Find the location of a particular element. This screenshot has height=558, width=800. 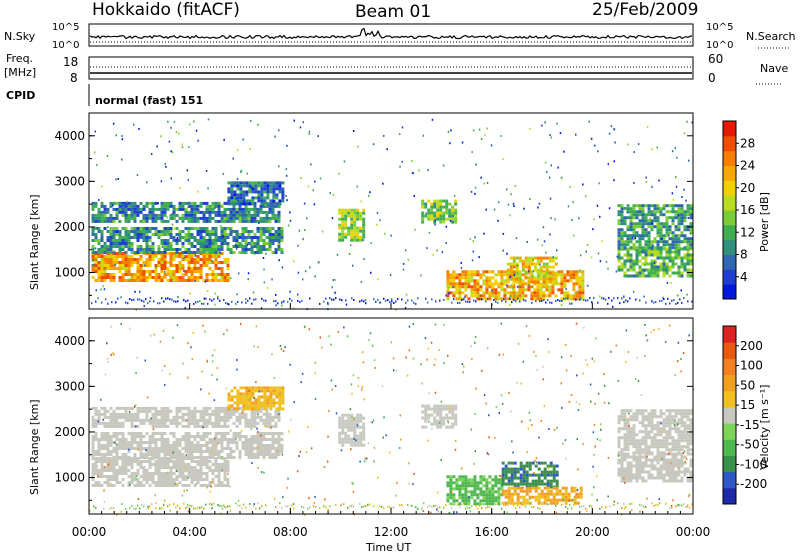

colorbar-swatch is located at coordinates (729, 158).